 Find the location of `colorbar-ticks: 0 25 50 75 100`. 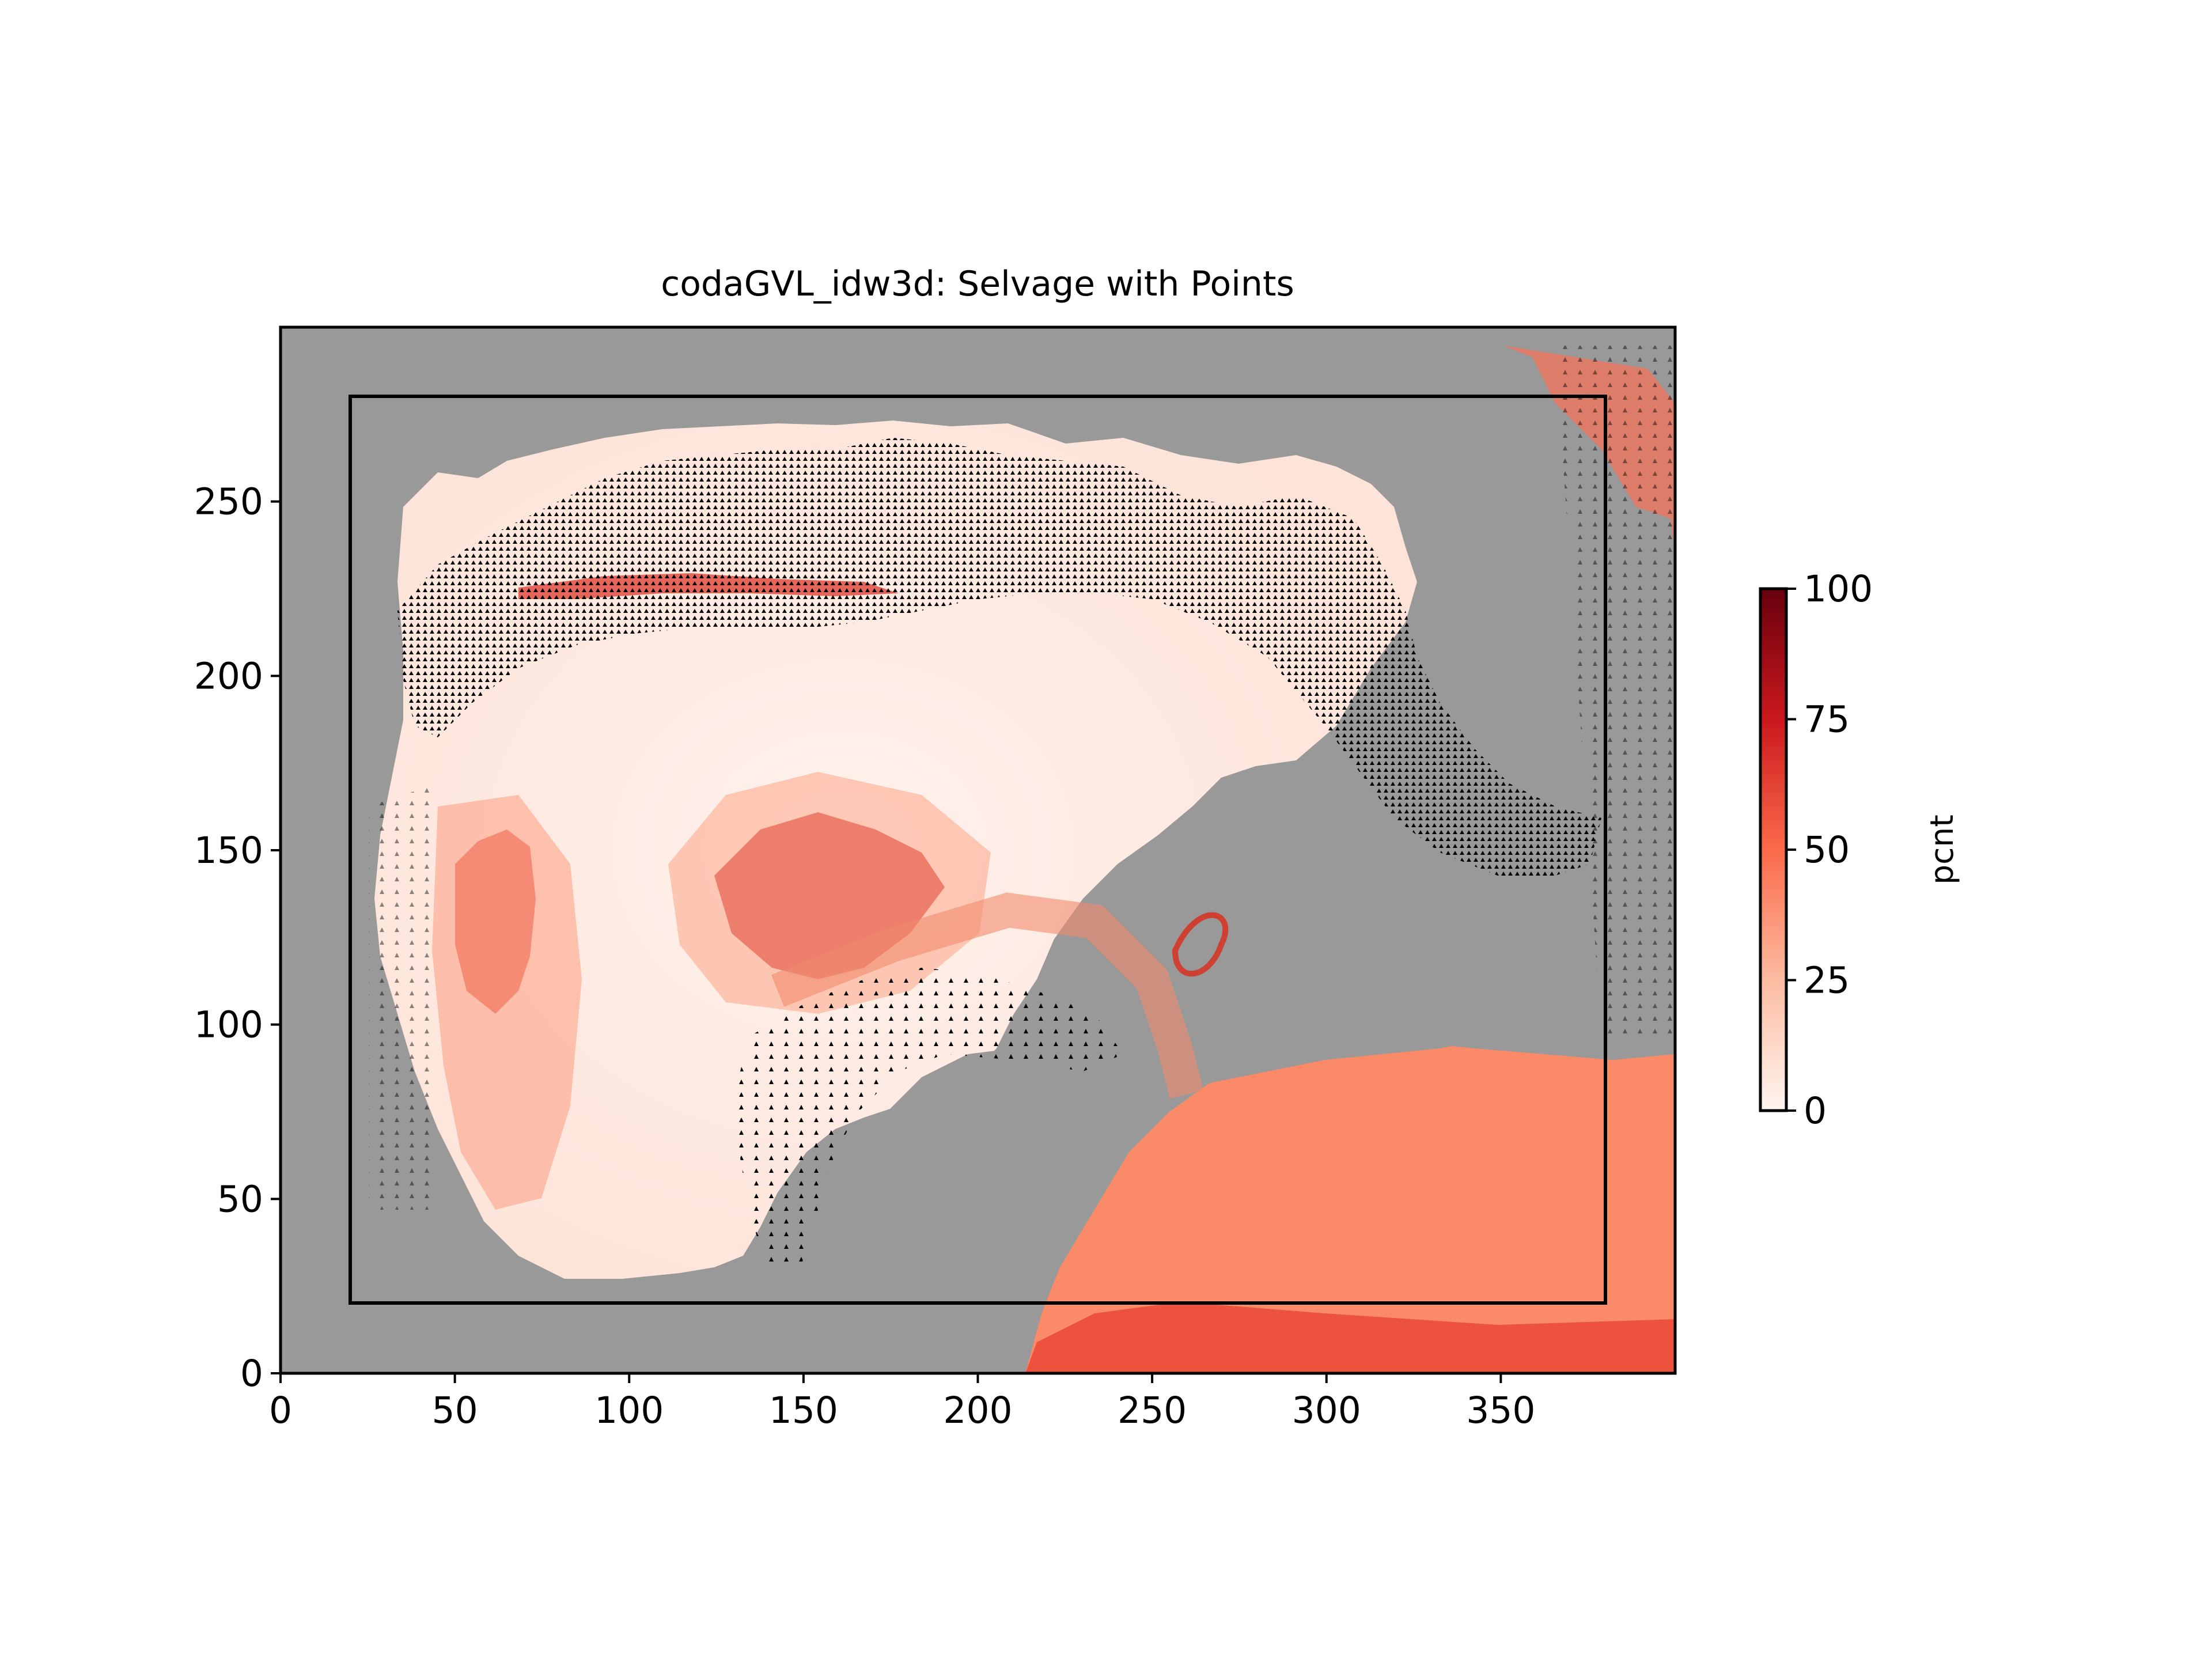

colorbar-ticks: 0 25 50 75 100 is located at coordinates (1829, 850).